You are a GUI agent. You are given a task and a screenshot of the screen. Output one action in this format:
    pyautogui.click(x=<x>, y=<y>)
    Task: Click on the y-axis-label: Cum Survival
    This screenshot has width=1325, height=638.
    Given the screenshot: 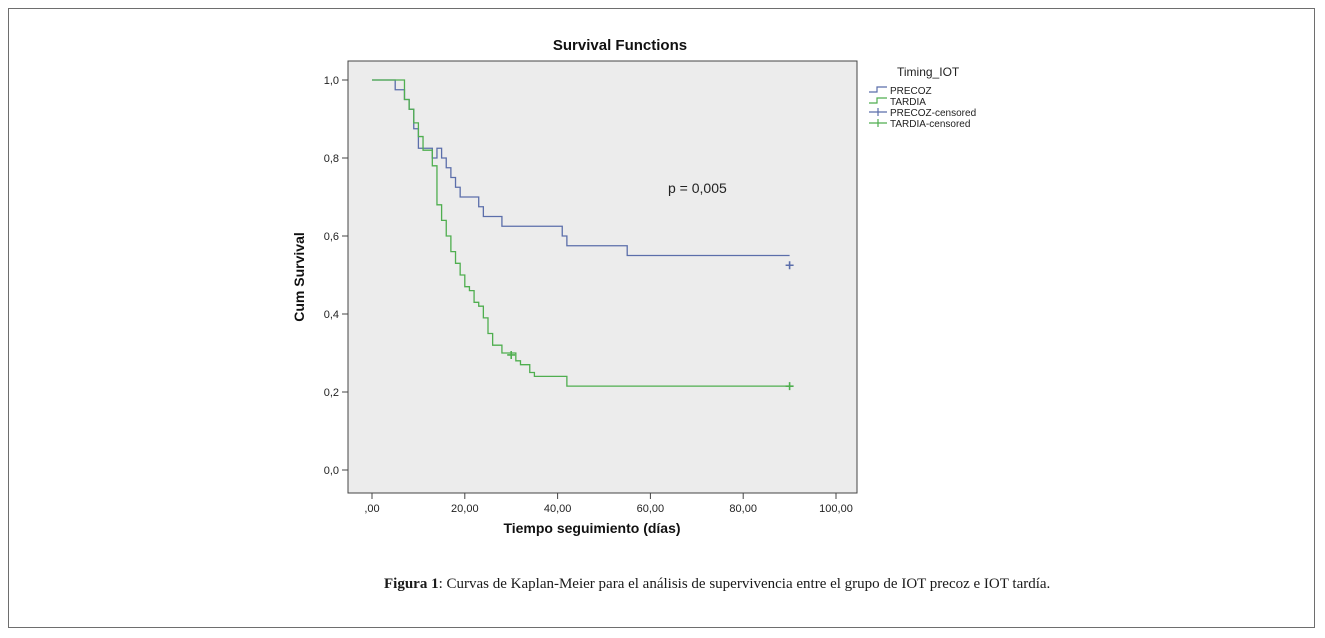 What is the action you would take?
    pyautogui.click(x=299, y=276)
    